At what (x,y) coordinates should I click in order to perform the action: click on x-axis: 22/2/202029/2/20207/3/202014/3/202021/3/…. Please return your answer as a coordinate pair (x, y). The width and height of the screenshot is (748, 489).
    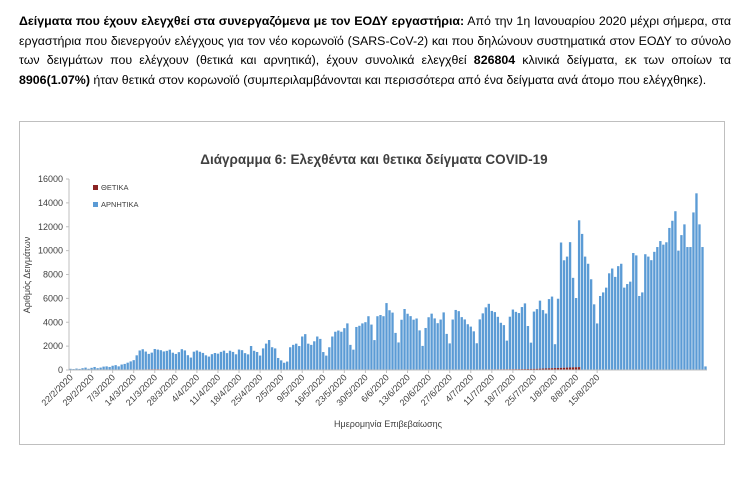
    Looking at the image, I should click on (373, 388).